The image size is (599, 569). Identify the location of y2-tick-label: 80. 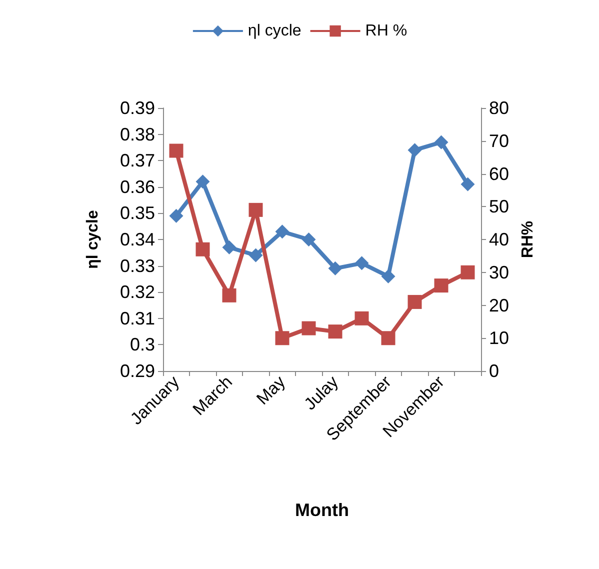
(499, 108).